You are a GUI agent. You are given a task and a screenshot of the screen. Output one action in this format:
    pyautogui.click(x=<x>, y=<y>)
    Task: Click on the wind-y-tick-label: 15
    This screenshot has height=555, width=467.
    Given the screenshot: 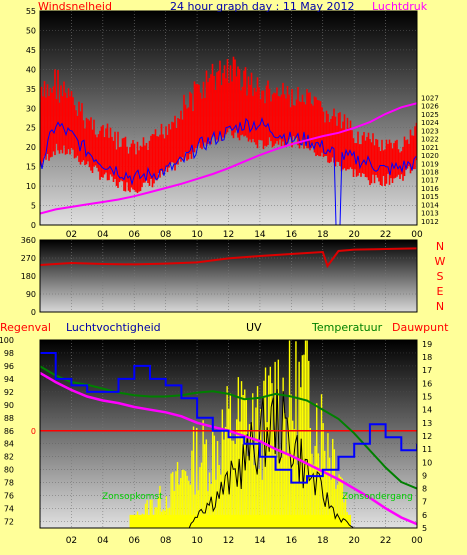 What is the action you would take?
    pyautogui.click(x=31, y=167)
    